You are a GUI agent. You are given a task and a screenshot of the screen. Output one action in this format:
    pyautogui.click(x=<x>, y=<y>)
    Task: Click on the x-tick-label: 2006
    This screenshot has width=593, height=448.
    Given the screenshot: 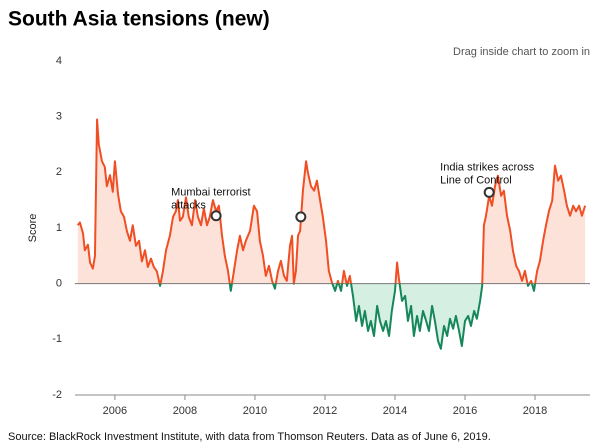 What is the action you would take?
    pyautogui.click(x=115, y=411)
    